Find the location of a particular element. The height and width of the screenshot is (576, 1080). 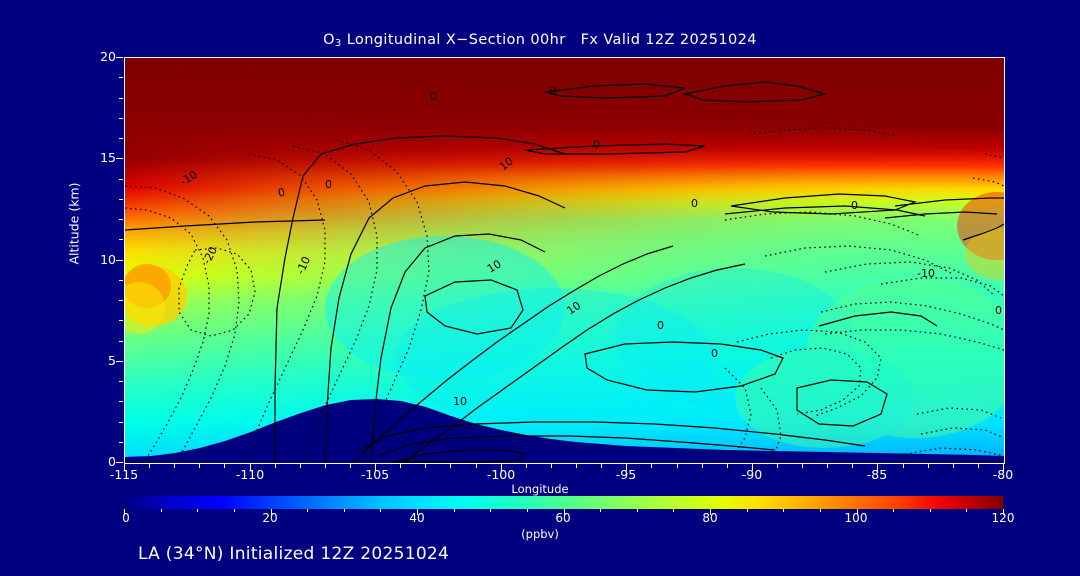

colorbar-gradient is located at coordinates (563, 502).